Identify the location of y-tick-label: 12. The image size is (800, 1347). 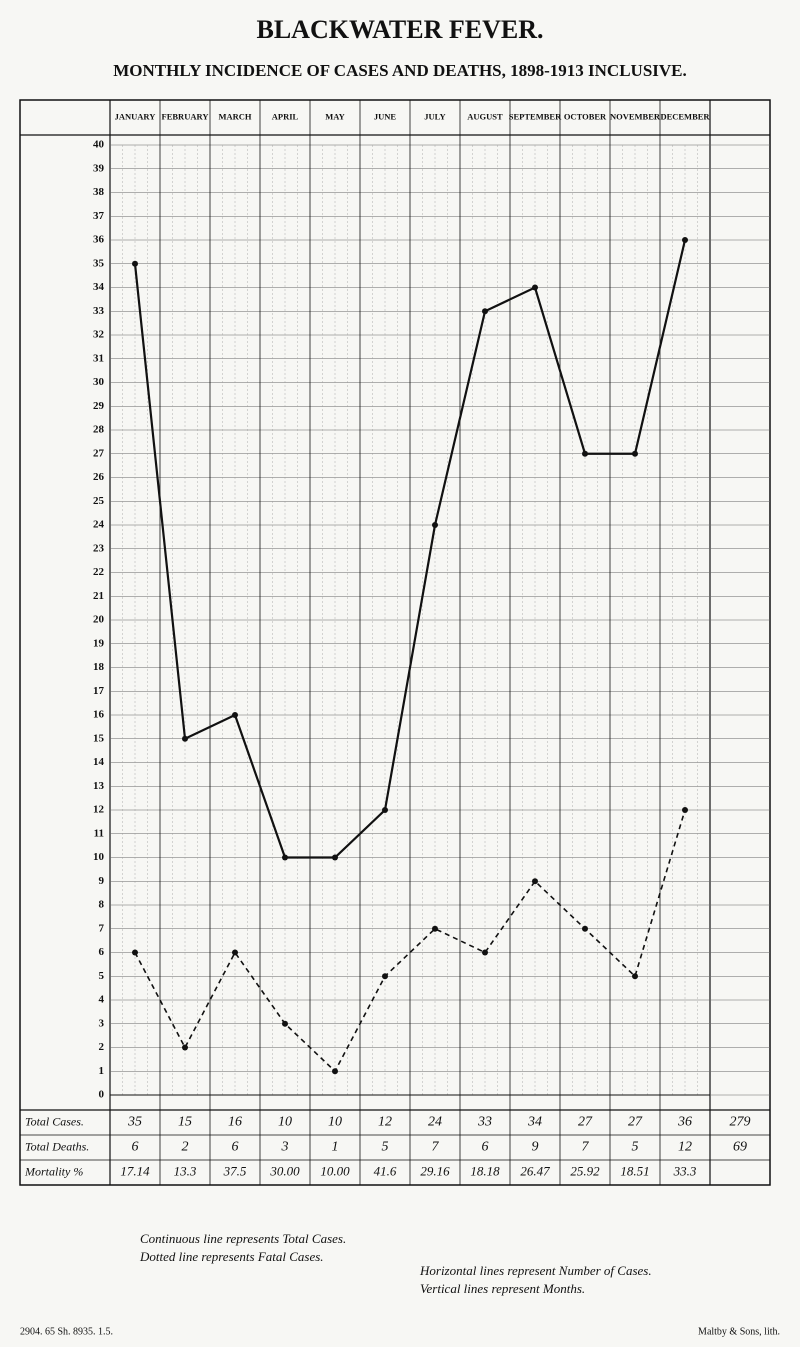
(99, 810).